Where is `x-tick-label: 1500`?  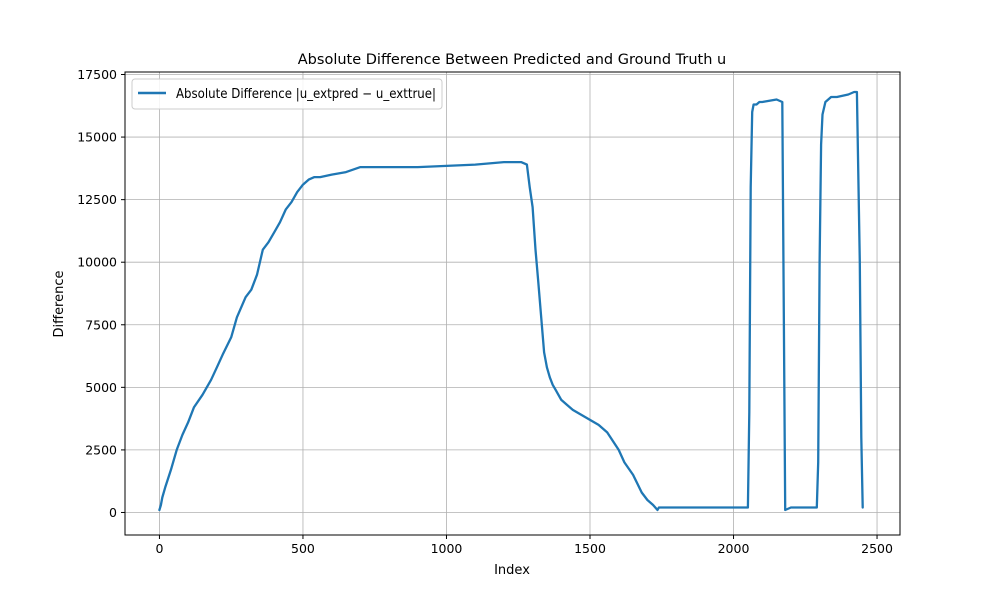
x-tick-label: 1500 is located at coordinates (590, 548).